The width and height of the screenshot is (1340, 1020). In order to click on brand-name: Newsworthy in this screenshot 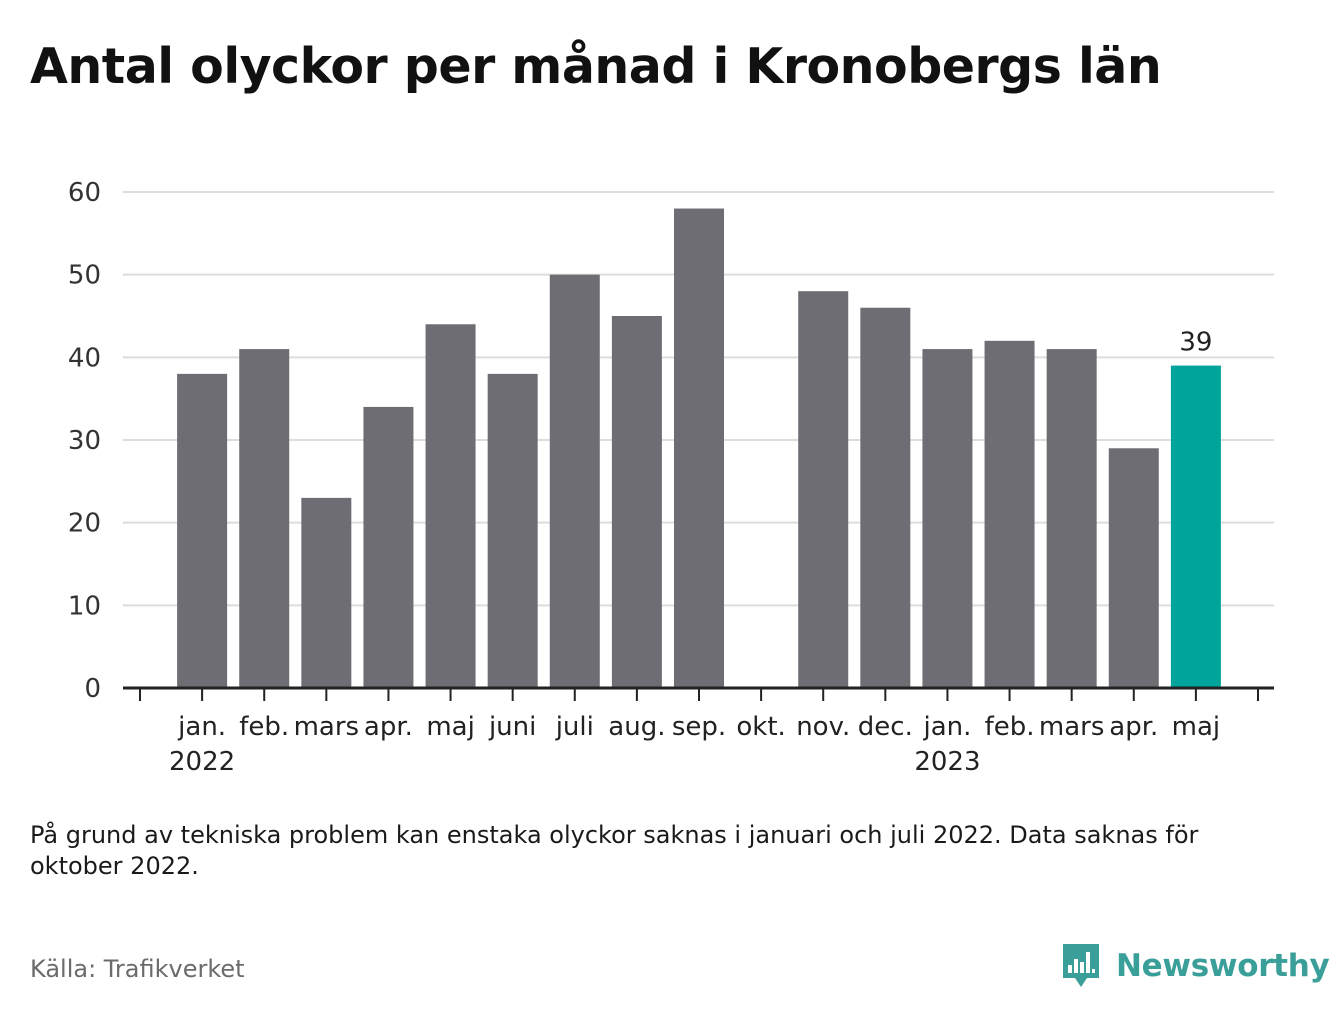, I will do `click(1223, 966)`.